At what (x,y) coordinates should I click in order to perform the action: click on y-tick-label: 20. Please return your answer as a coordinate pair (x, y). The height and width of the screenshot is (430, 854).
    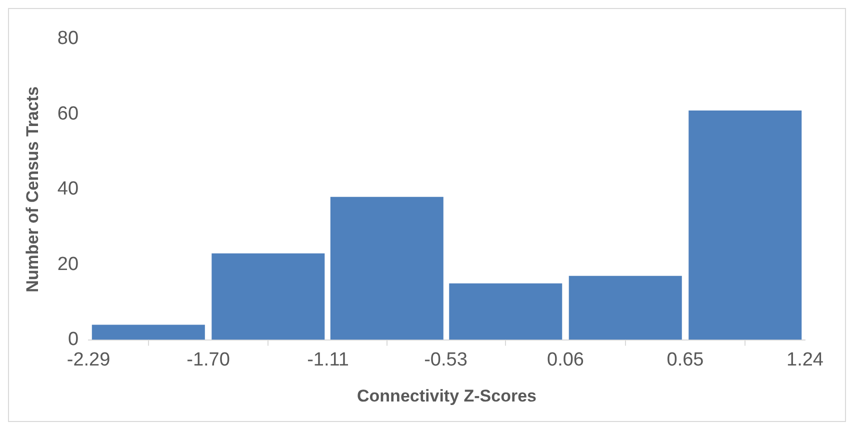
    Looking at the image, I should click on (68, 264).